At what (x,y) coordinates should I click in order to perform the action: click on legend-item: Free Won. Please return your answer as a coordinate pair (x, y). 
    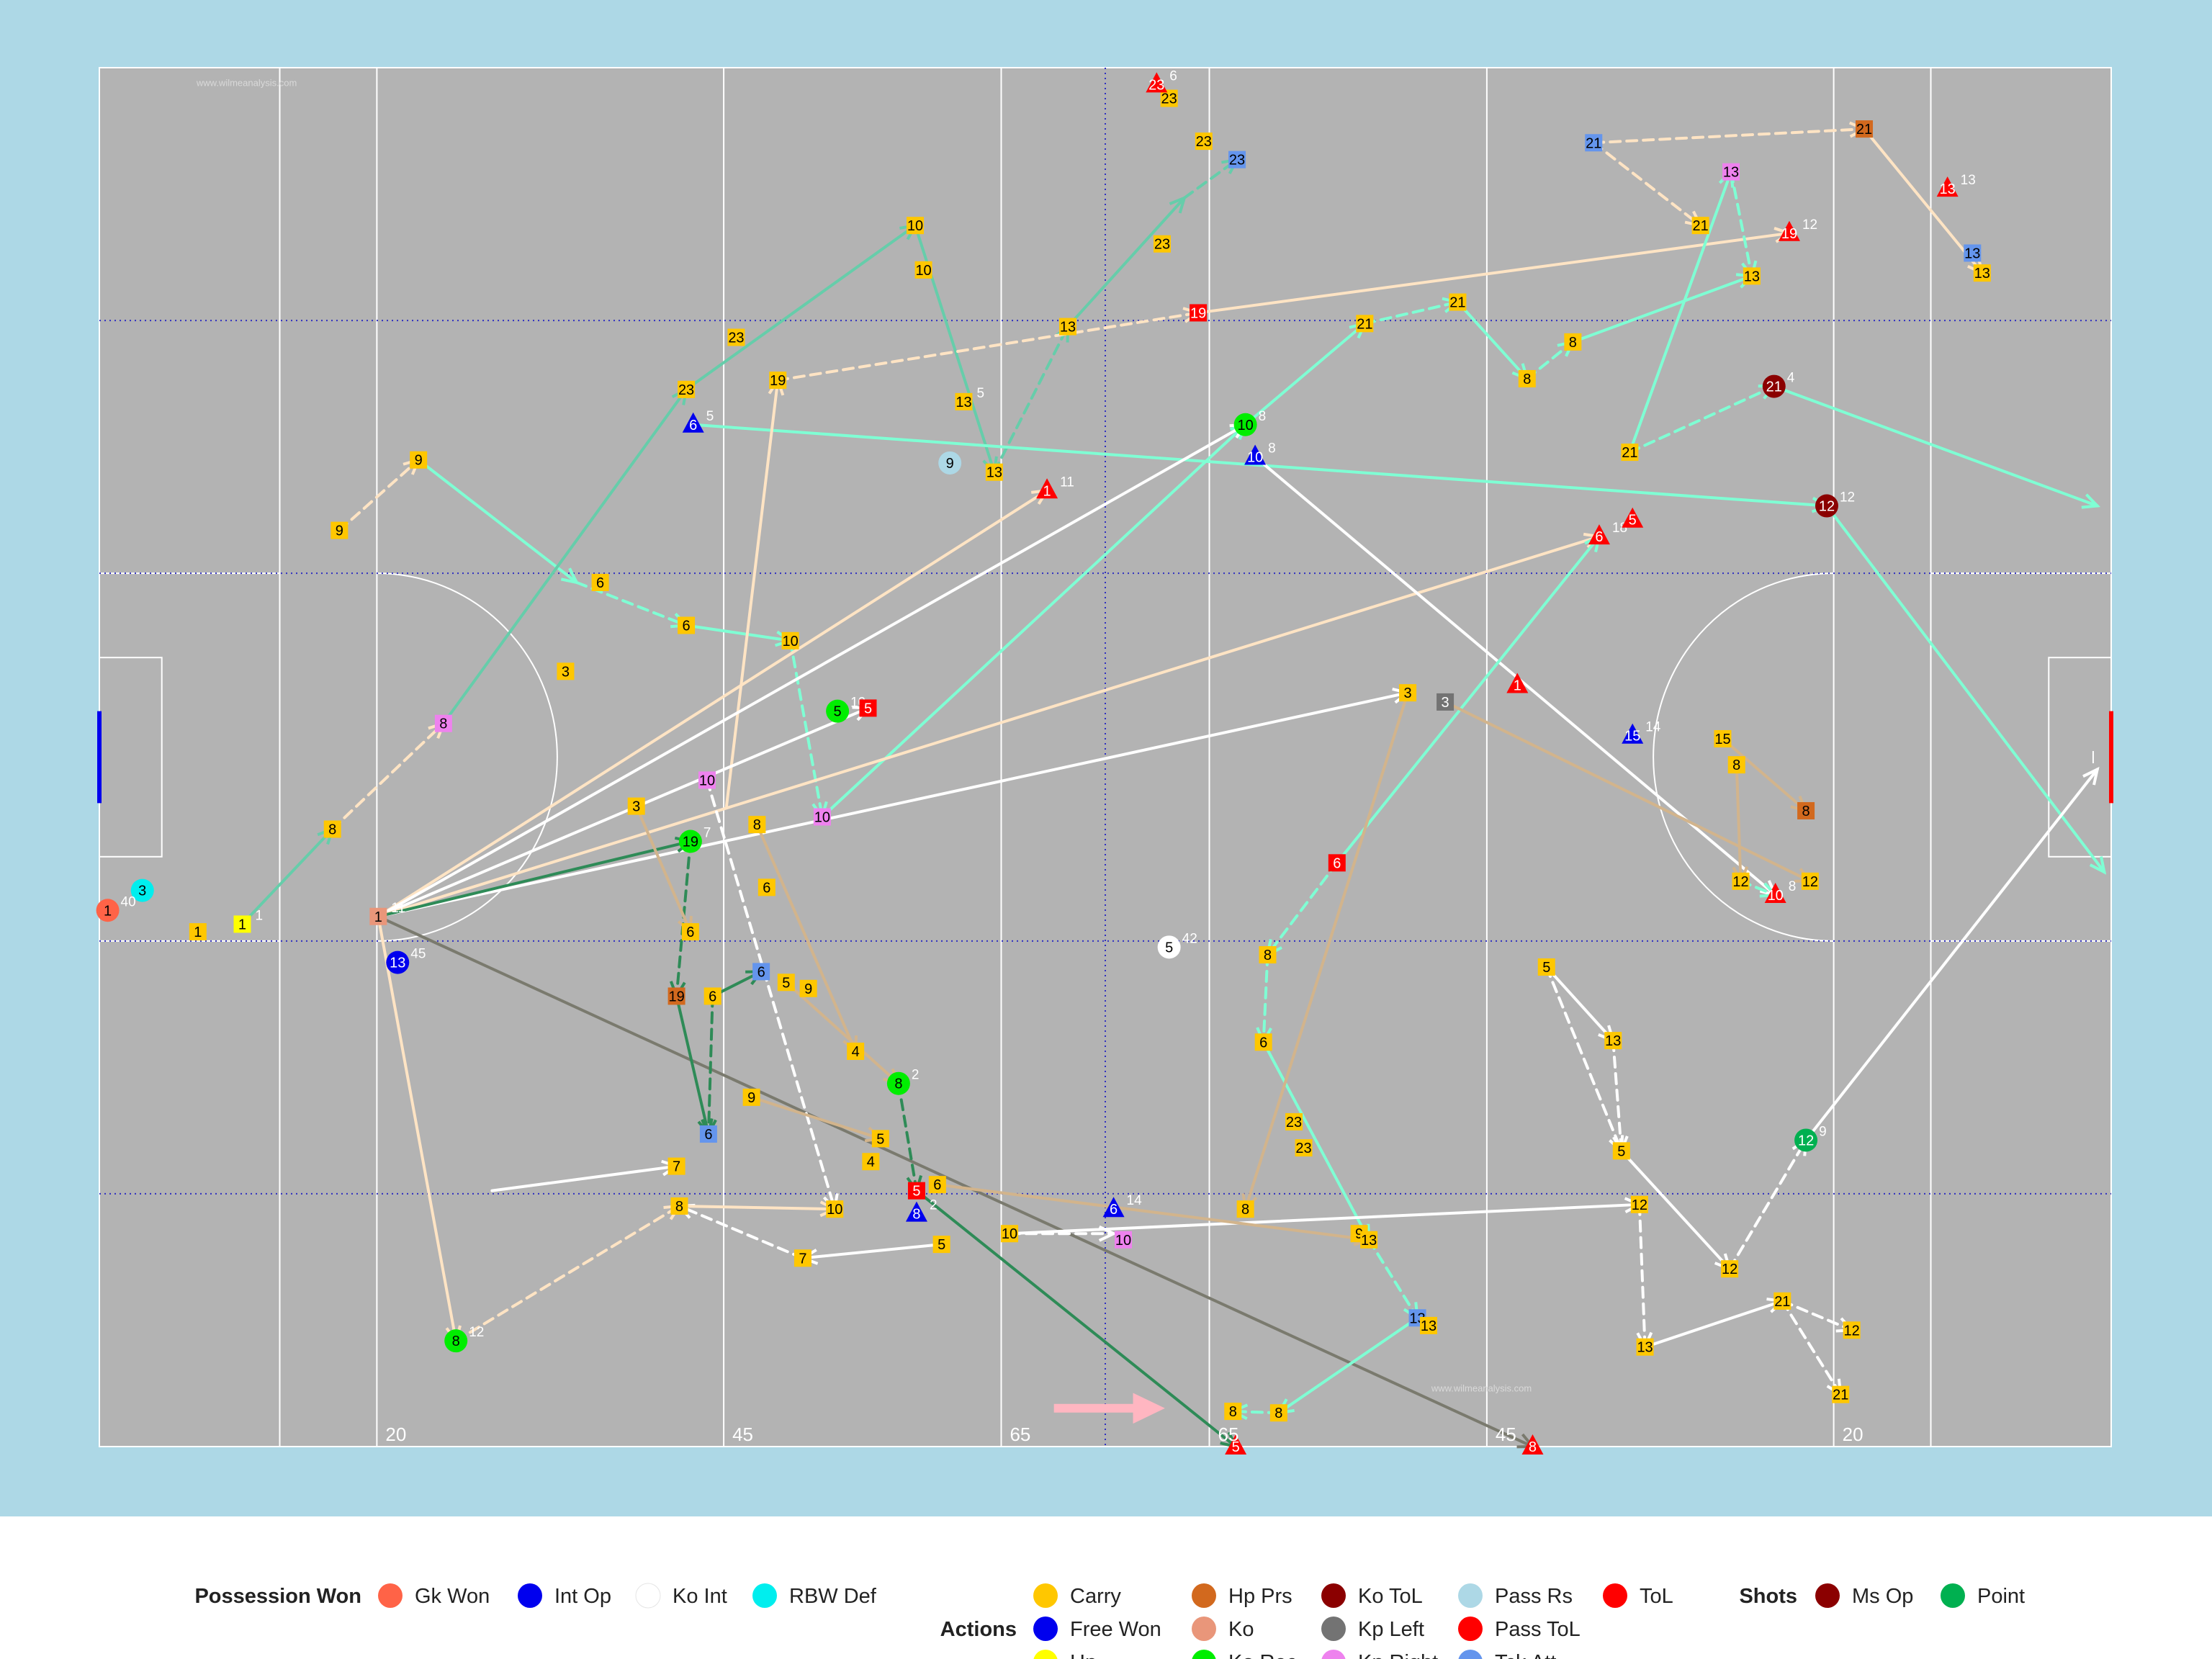
    Looking at the image, I should click on (1097, 1629).